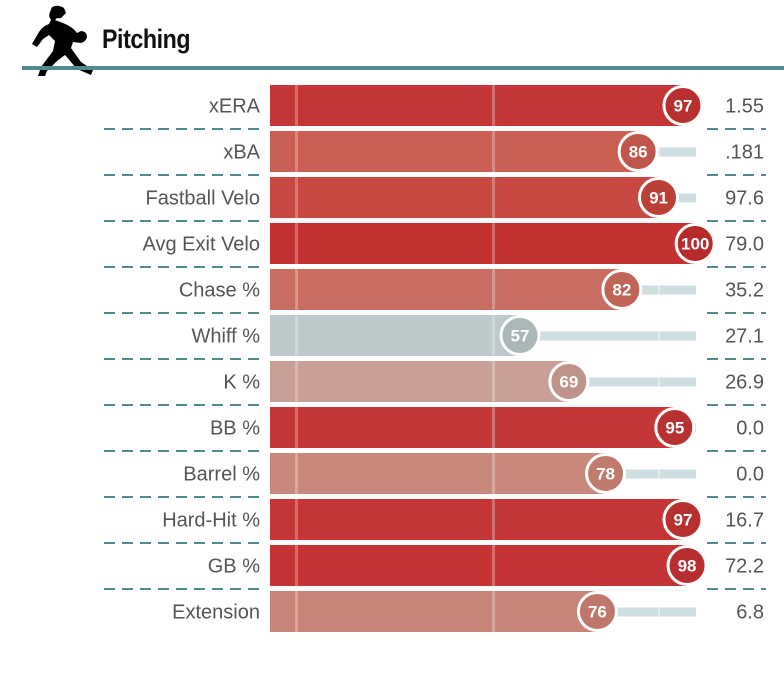 The height and width of the screenshot is (678, 784). I want to click on section-header: Pitching, so click(392, 39).